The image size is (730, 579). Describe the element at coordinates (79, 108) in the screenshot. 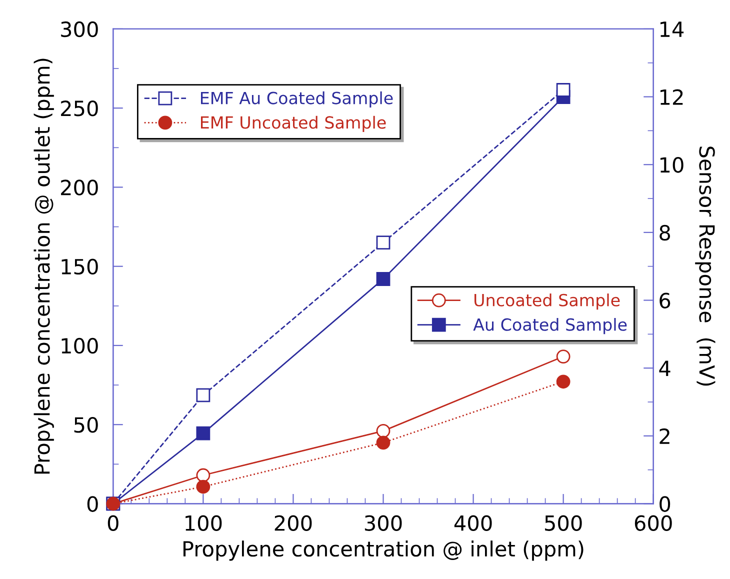

I see `y-tick-label: 250` at that location.